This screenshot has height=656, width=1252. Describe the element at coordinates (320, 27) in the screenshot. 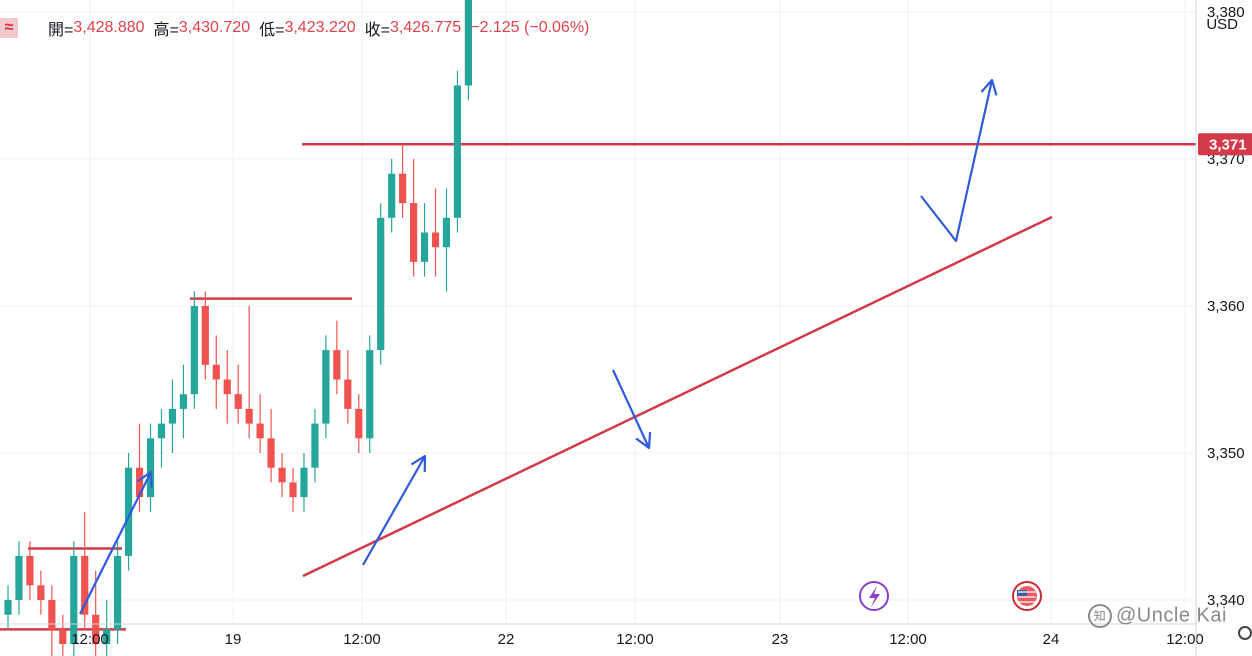

I see `low-value: 3,423.220` at that location.